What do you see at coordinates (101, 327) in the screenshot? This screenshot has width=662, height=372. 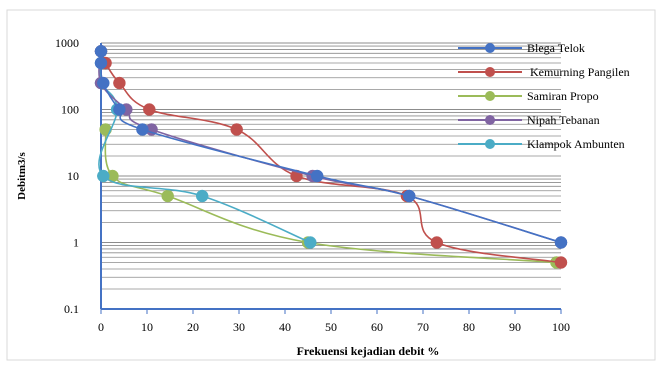 I see `x-tick-label: 0` at bounding box center [101, 327].